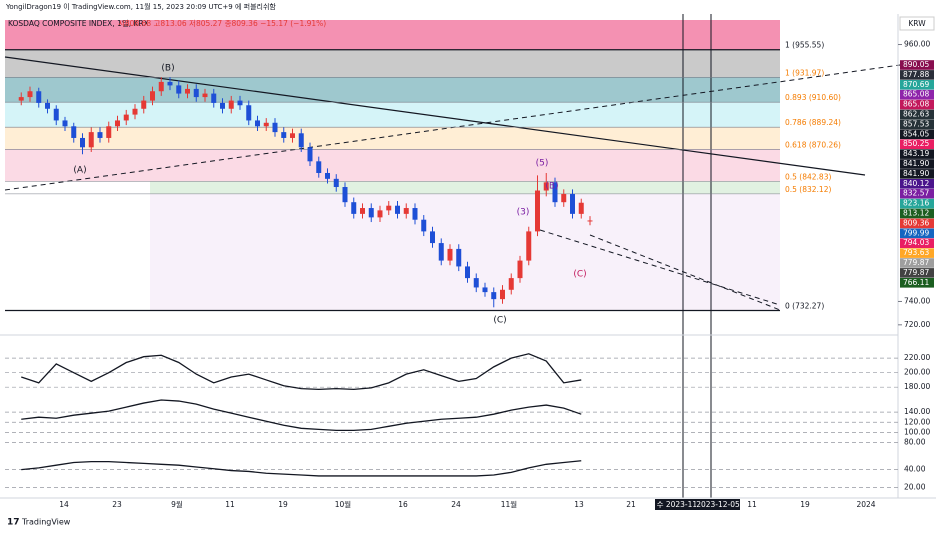  What do you see at coordinates (718, 504) in the screenshot?
I see `marked-date: 2023-12-05` at bounding box center [718, 504].